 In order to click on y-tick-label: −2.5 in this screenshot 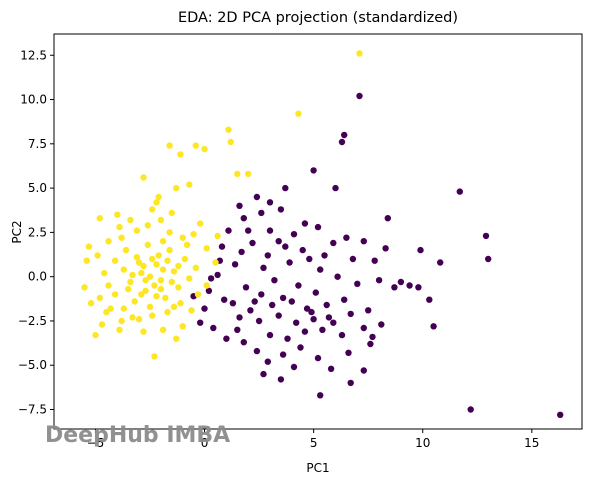, I will do `click(32, 321)`.